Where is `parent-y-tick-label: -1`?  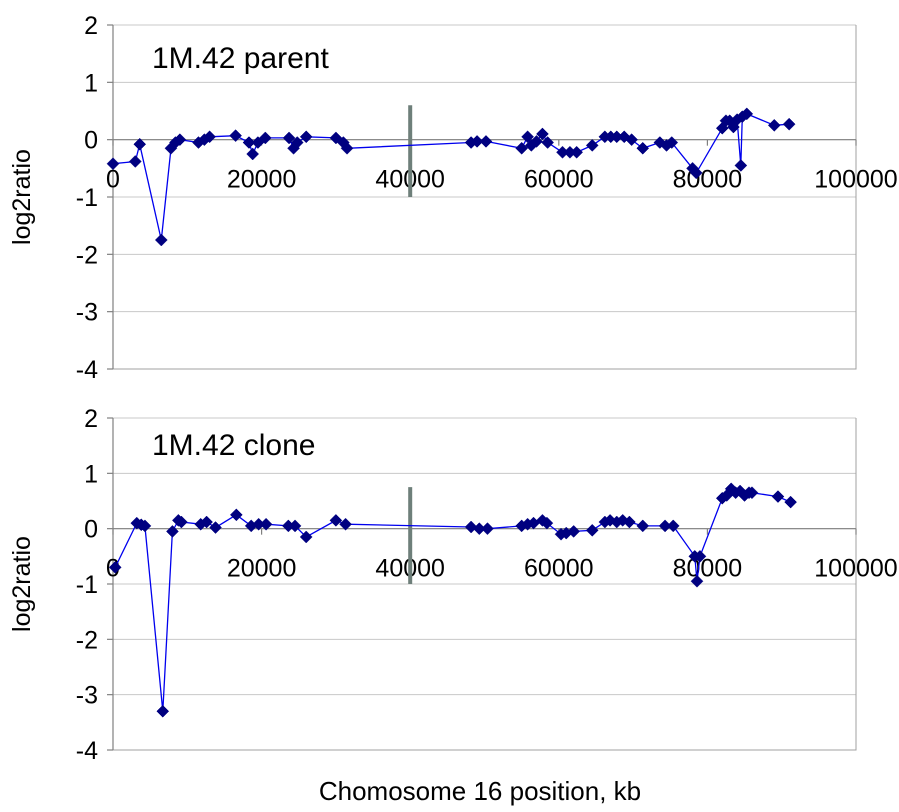 parent-y-tick-label: -1 is located at coordinates (87, 198).